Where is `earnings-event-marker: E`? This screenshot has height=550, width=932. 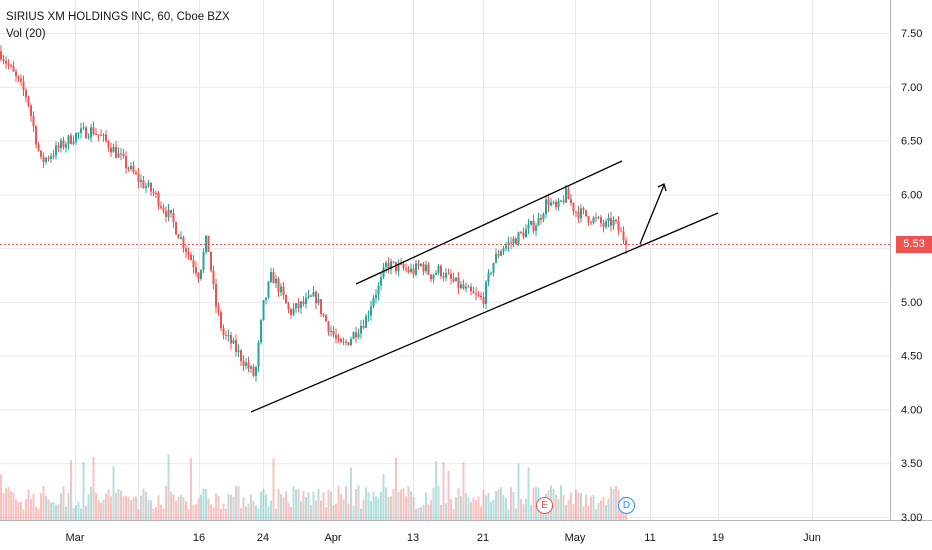
earnings-event-marker: E is located at coordinates (544, 505).